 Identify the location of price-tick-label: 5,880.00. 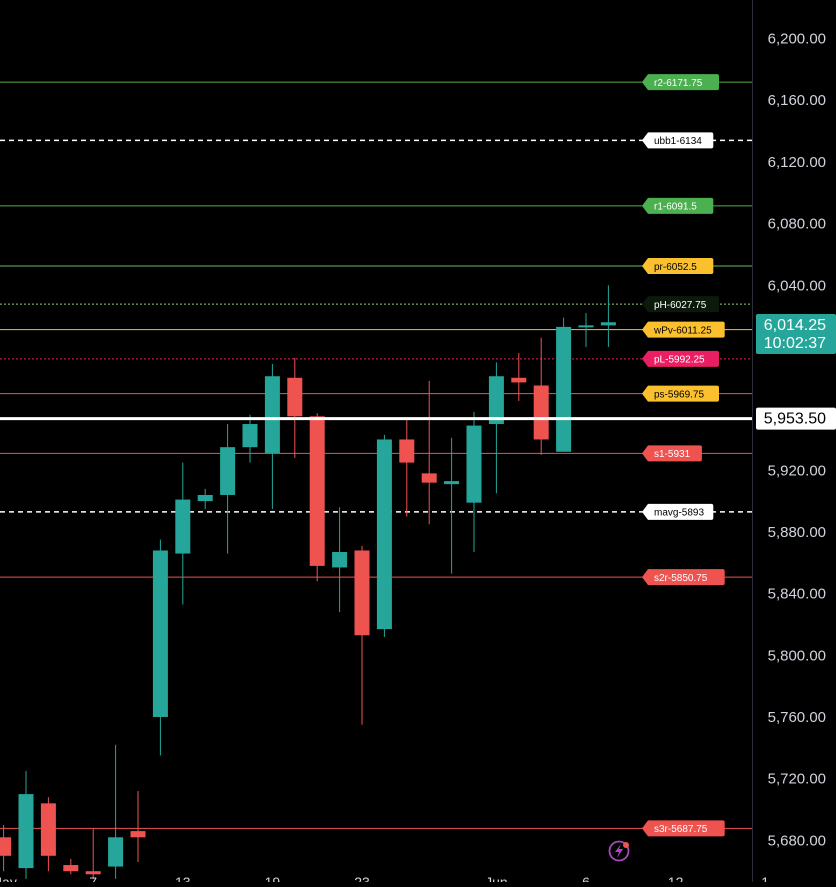
(797, 532).